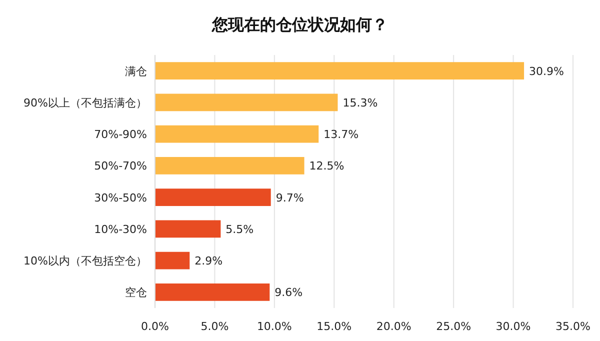  I want to click on x-tick-label: 10.0%, so click(274, 326).